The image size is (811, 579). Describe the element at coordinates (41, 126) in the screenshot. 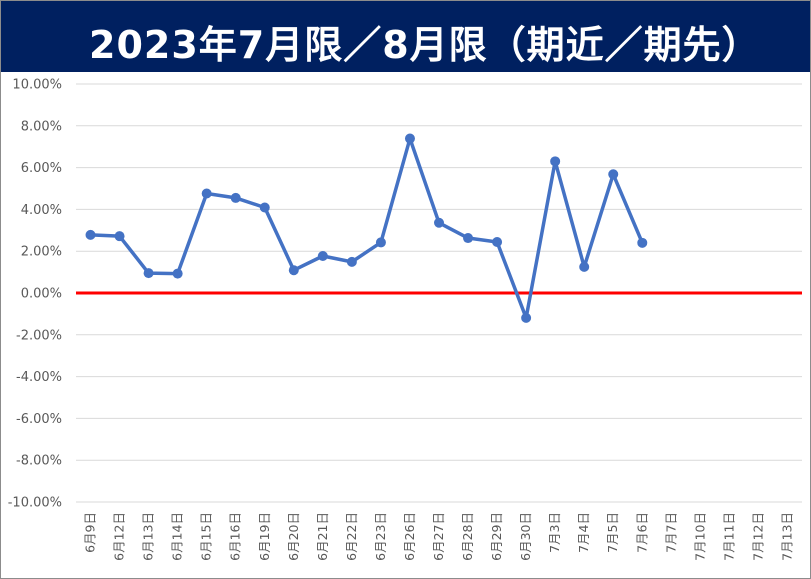

I see `y-tick-label: 8.00%` at that location.